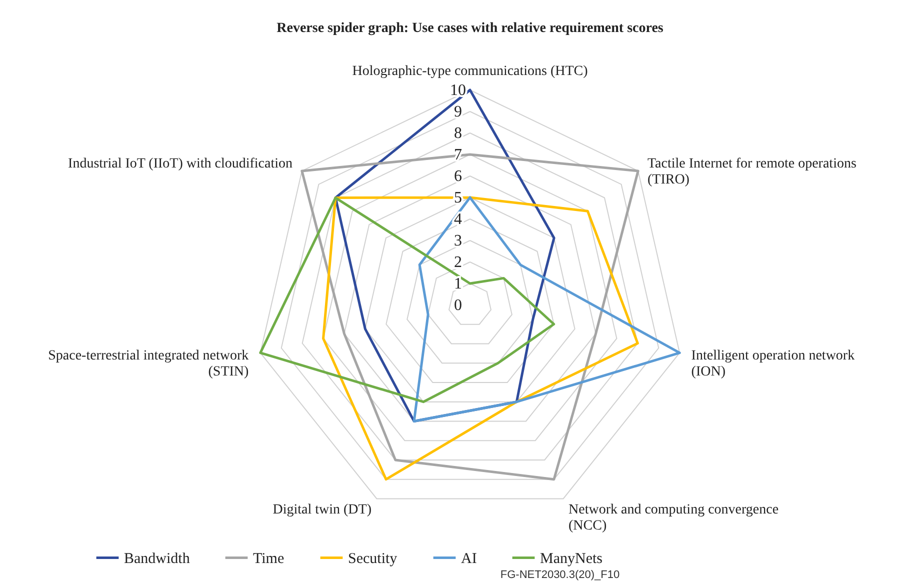  Describe the element at coordinates (373, 558) in the screenshot. I see `legend-label: Secutity` at that location.